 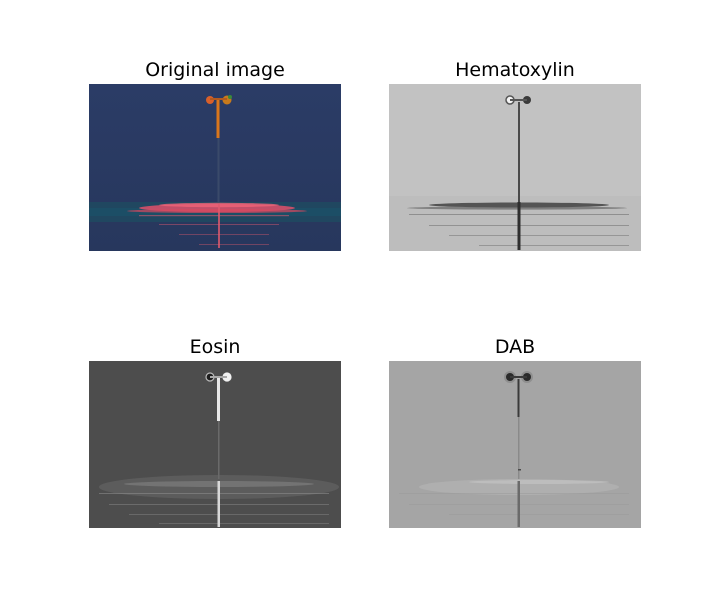 What do you see at coordinates (215, 70) in the screenshot?
I see `panel-title-original: Original image` at bounding box center [215, 70].